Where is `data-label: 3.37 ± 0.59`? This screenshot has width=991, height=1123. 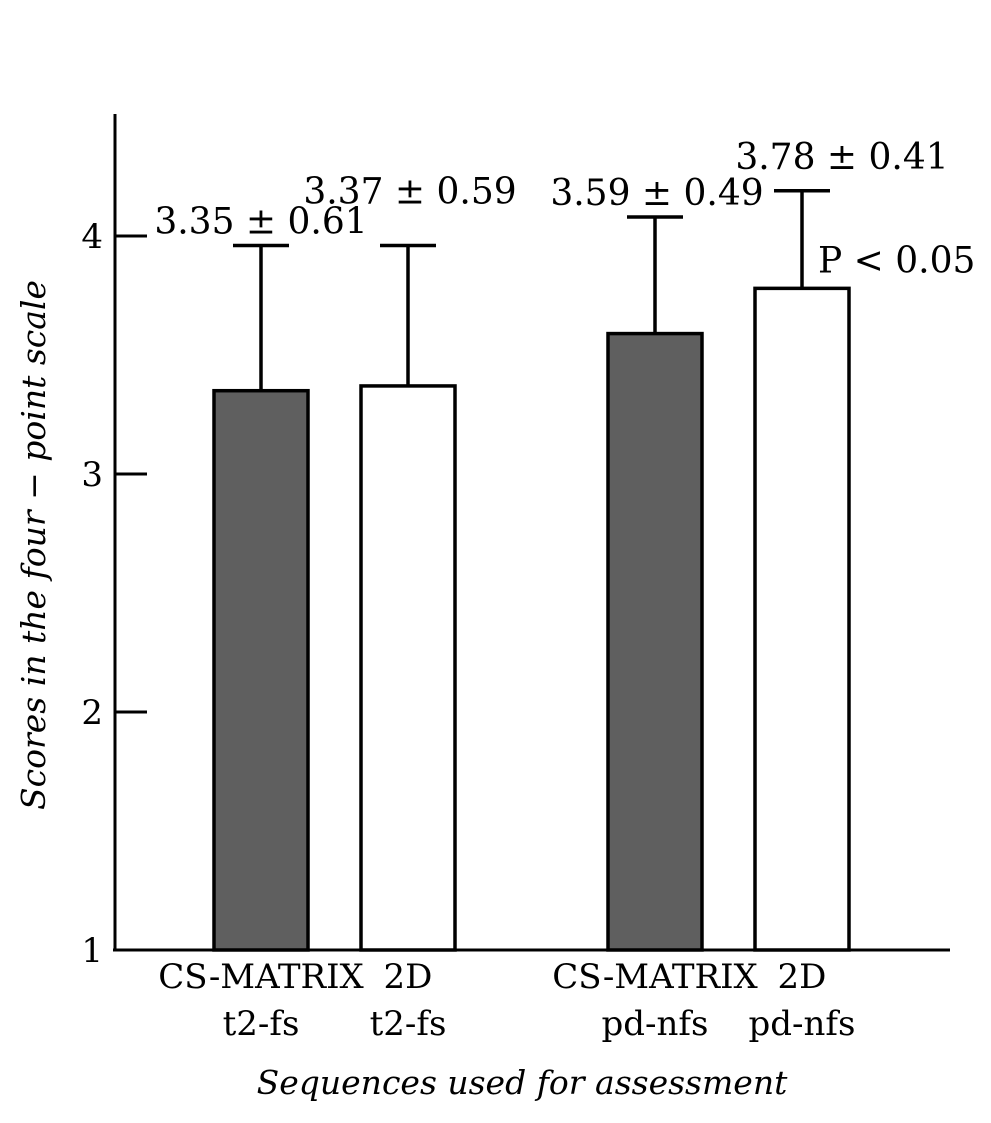
data-label: 3.37 ± 0.59 is located at coordinates (409, 192).